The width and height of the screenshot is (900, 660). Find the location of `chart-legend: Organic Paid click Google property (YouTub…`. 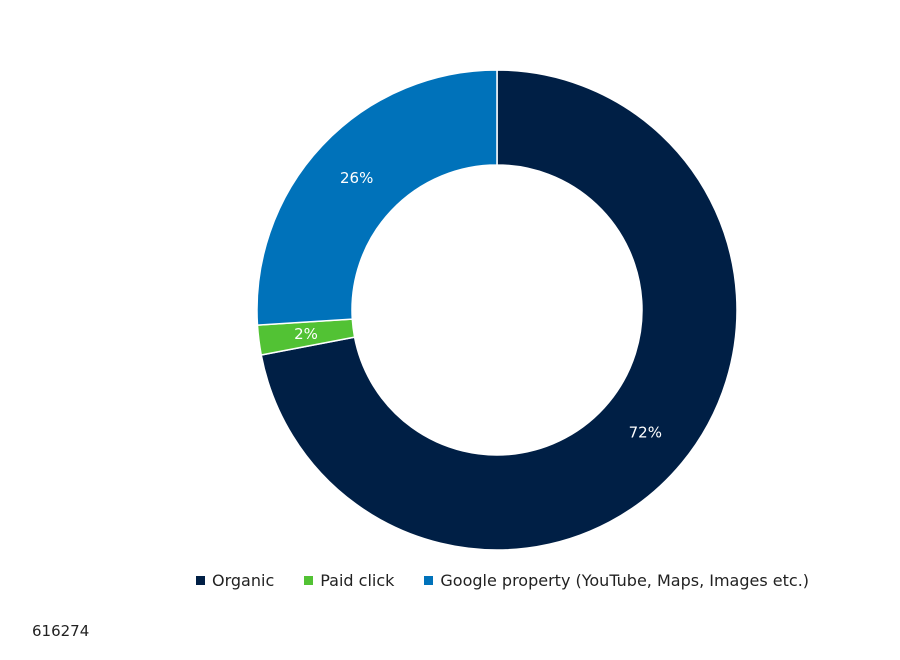

chart-legend: Organic Paid click Google property (YouTub… is located at coordinates (517, 580).